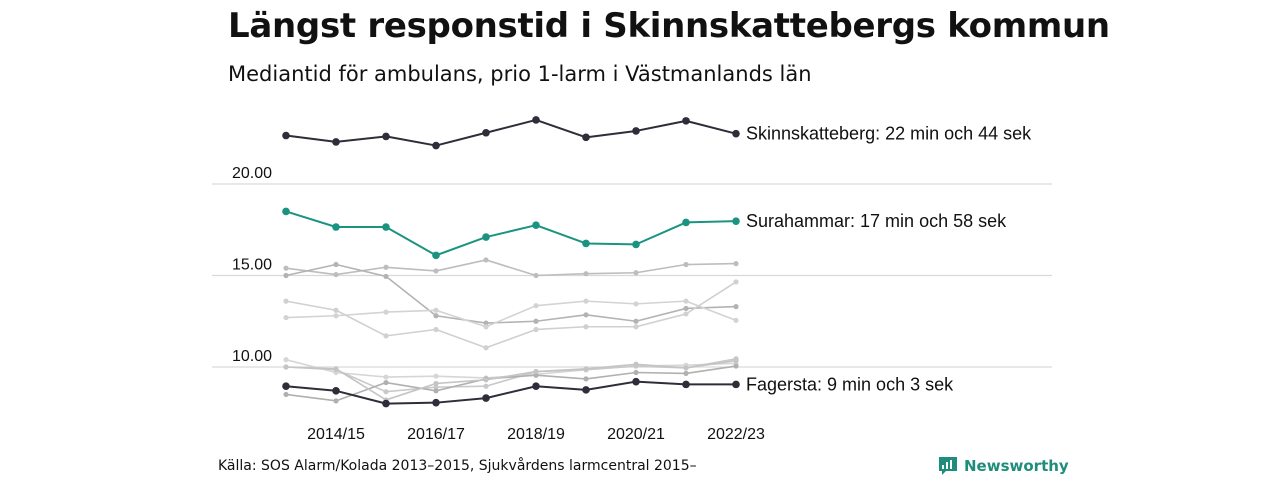 The height and width of the screenshot is (480, 1280). What do you see at coordinates (850, 384) in the screenshot?
I see `series-label: Fagersta: 9 min och 3 sek` at bounding box center [850, 384].